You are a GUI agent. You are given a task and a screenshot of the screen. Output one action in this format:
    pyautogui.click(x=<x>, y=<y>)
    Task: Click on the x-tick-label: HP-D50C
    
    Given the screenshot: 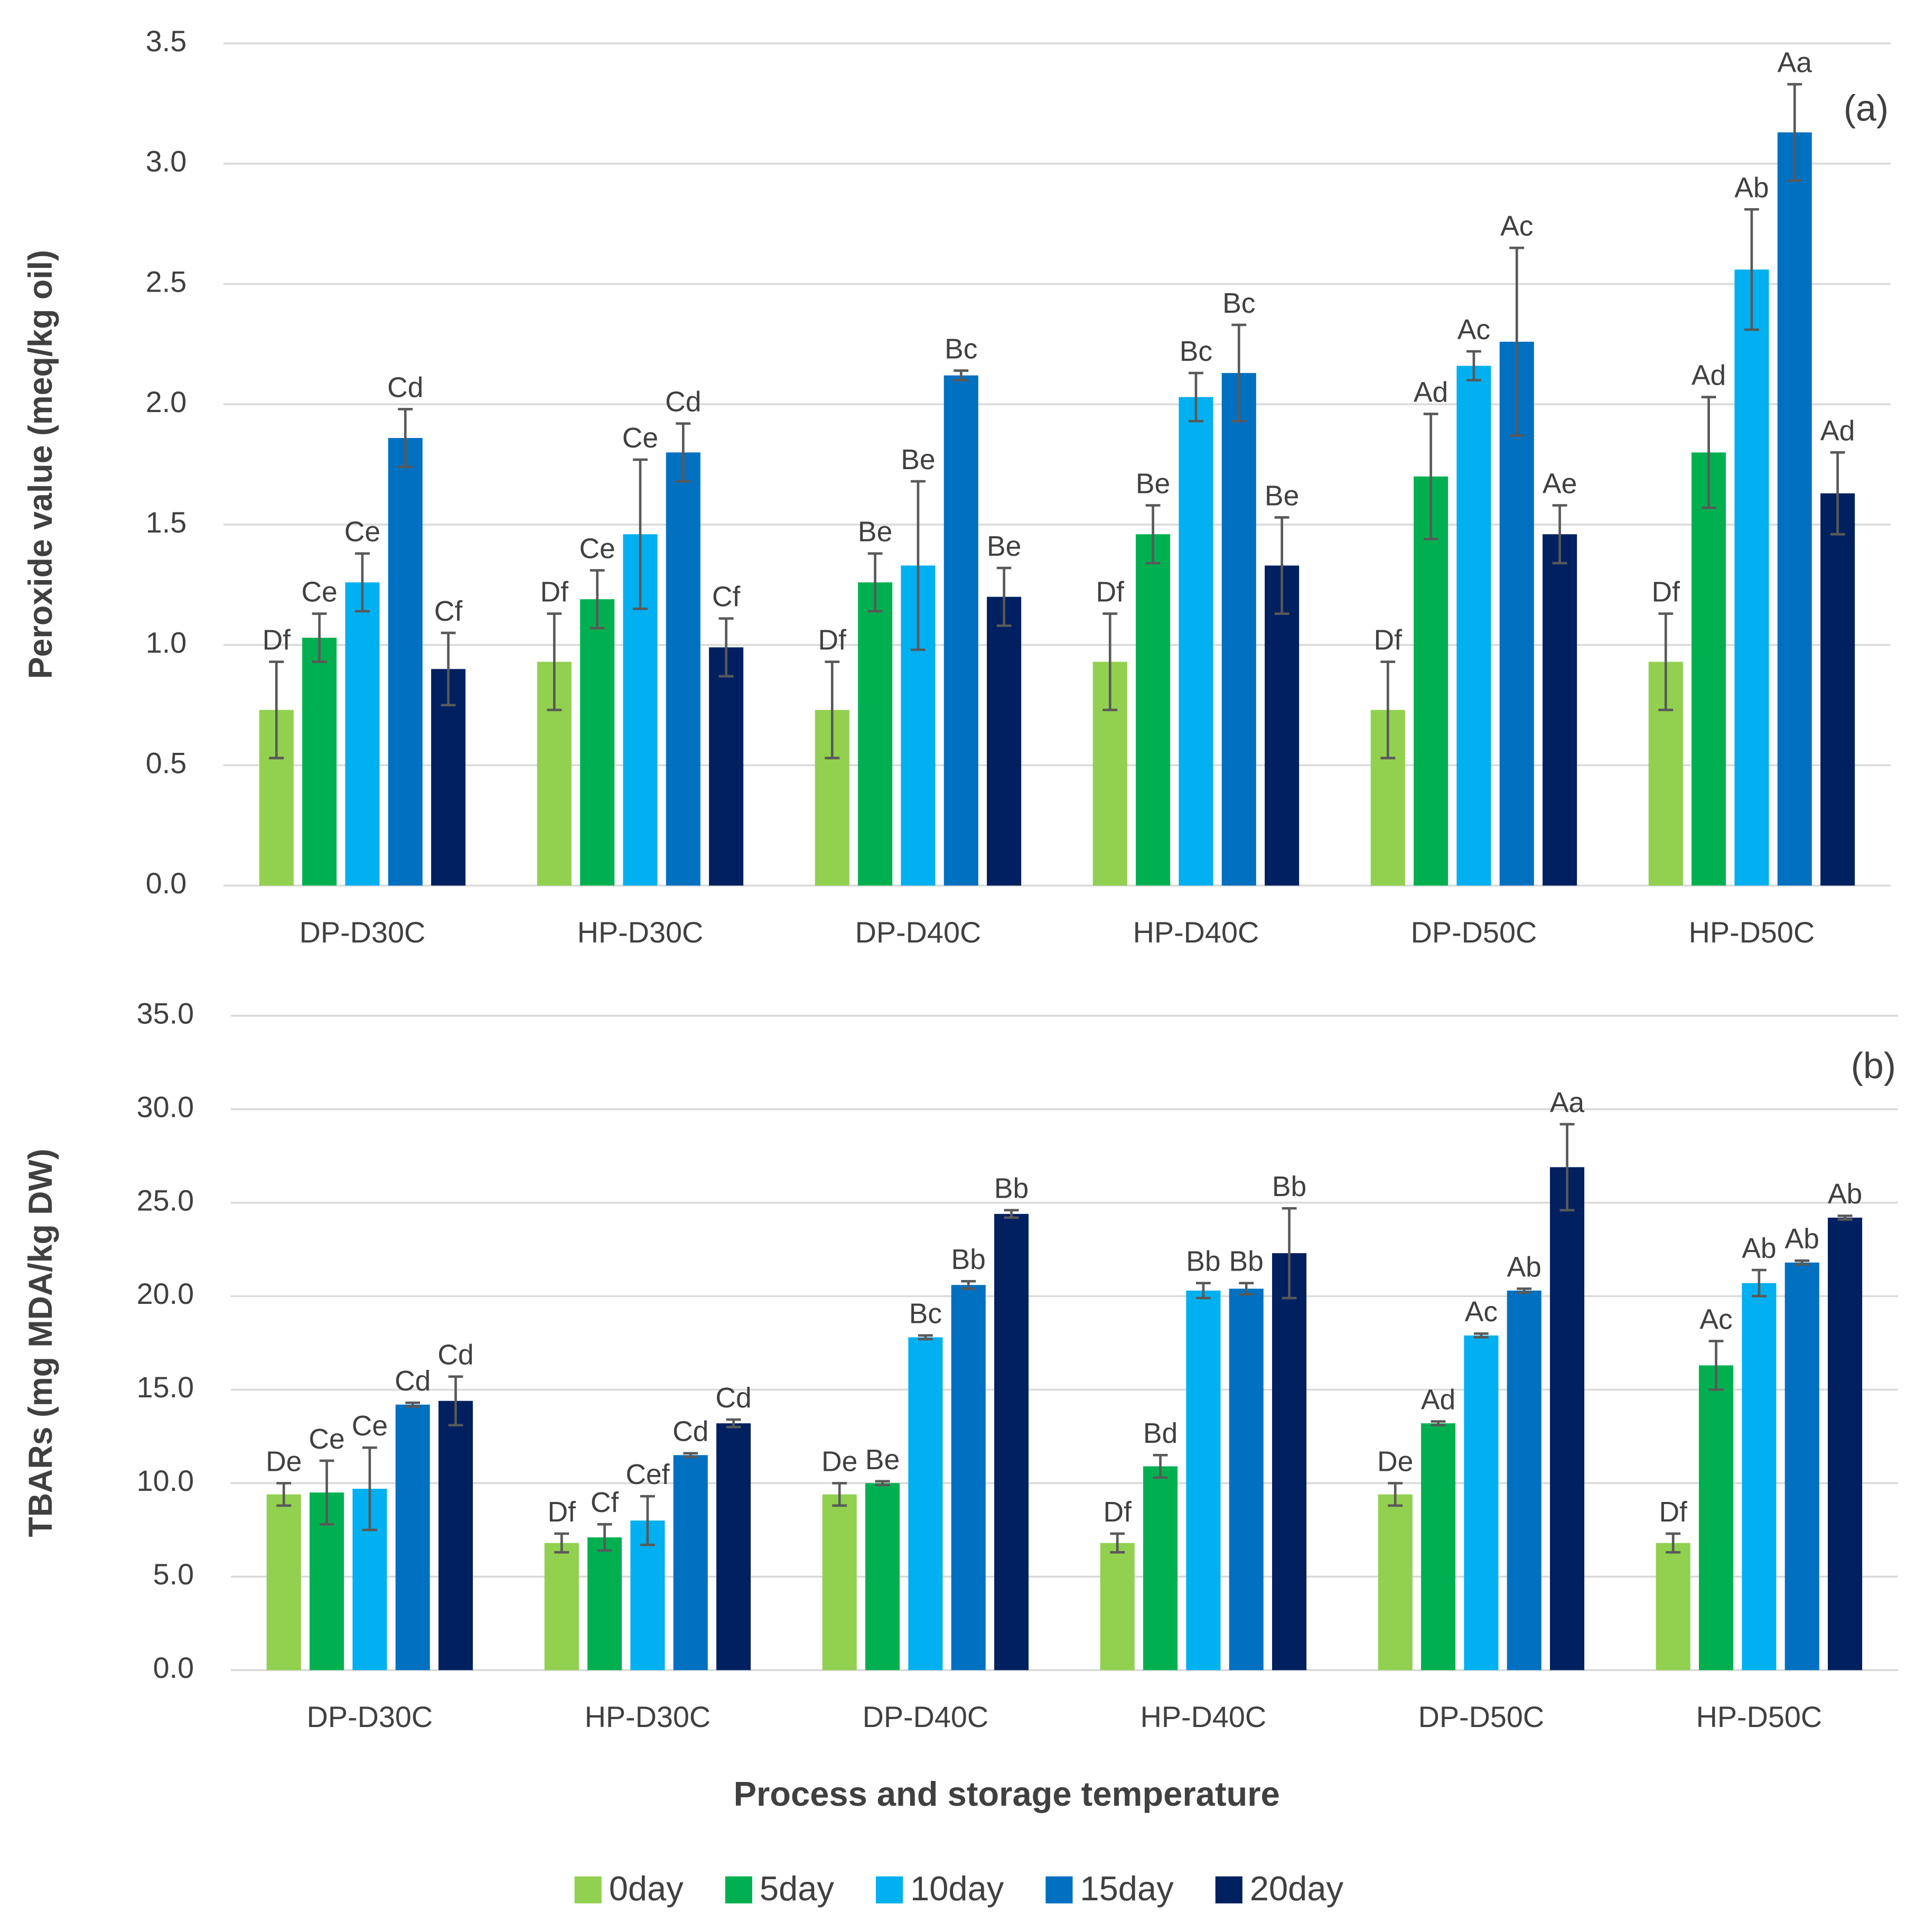 What is the action you would take?
    pyautogui.click(x=1759, y=1717)
    